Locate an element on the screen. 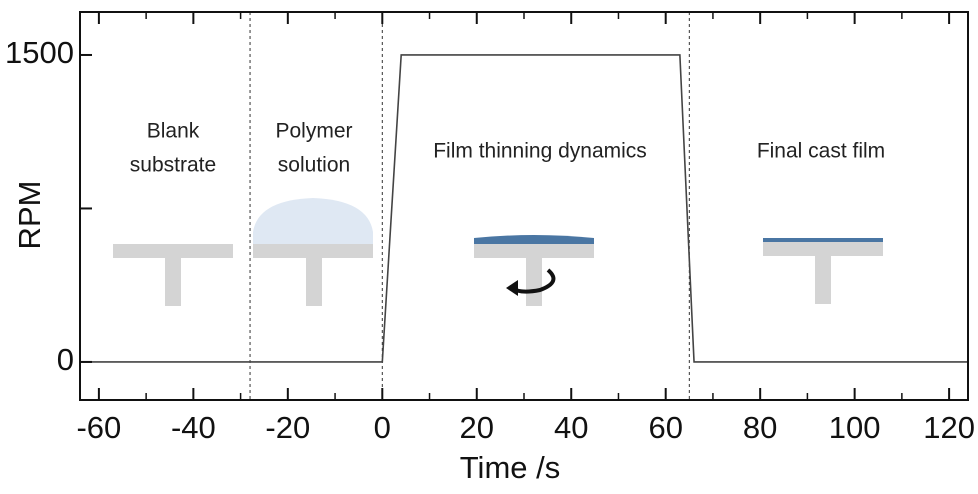 The width and height of the screenshot is (978, 494). cast-film is located at coordinates (823, 240).